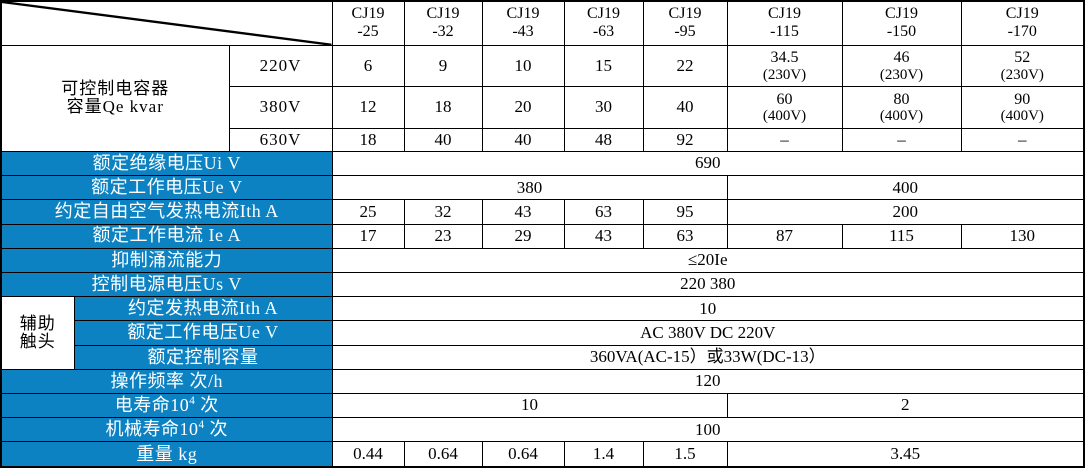  I want to click on row-control-supply-voltage: 控制电源电压Us V 220 380, so click(542, 284).